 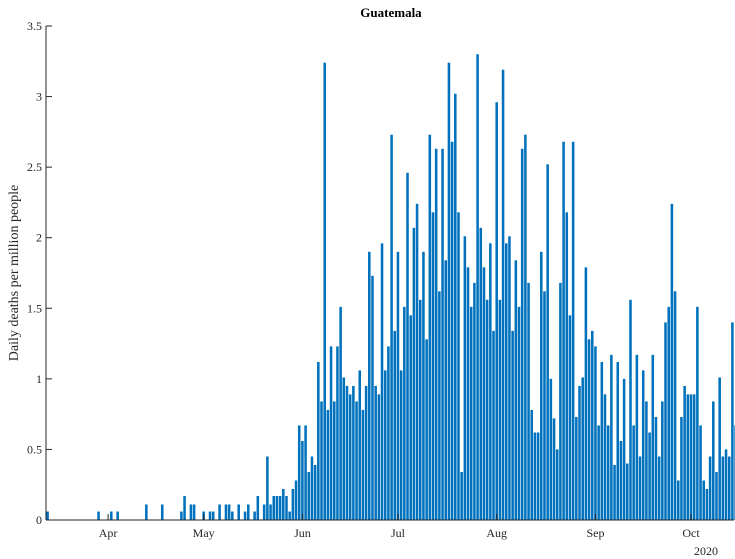 What do you see at coordinates (34, 308) in the screenshot?
I see `y-tick-label: 1.5` at bounding box center [34, 308].